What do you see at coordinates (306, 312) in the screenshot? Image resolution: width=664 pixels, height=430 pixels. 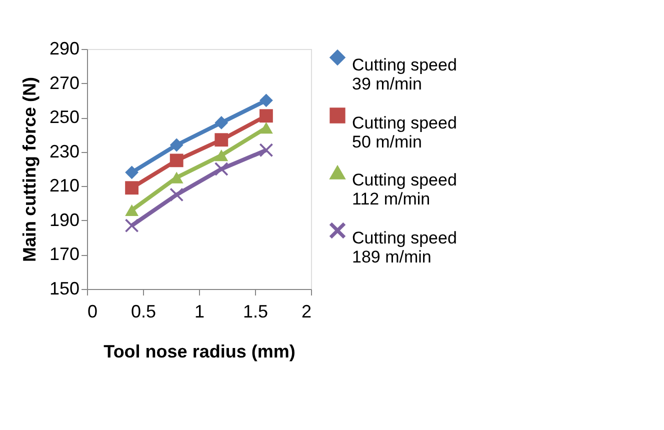 I see `x-tick-label: 2` at bounding box center [306, 312].